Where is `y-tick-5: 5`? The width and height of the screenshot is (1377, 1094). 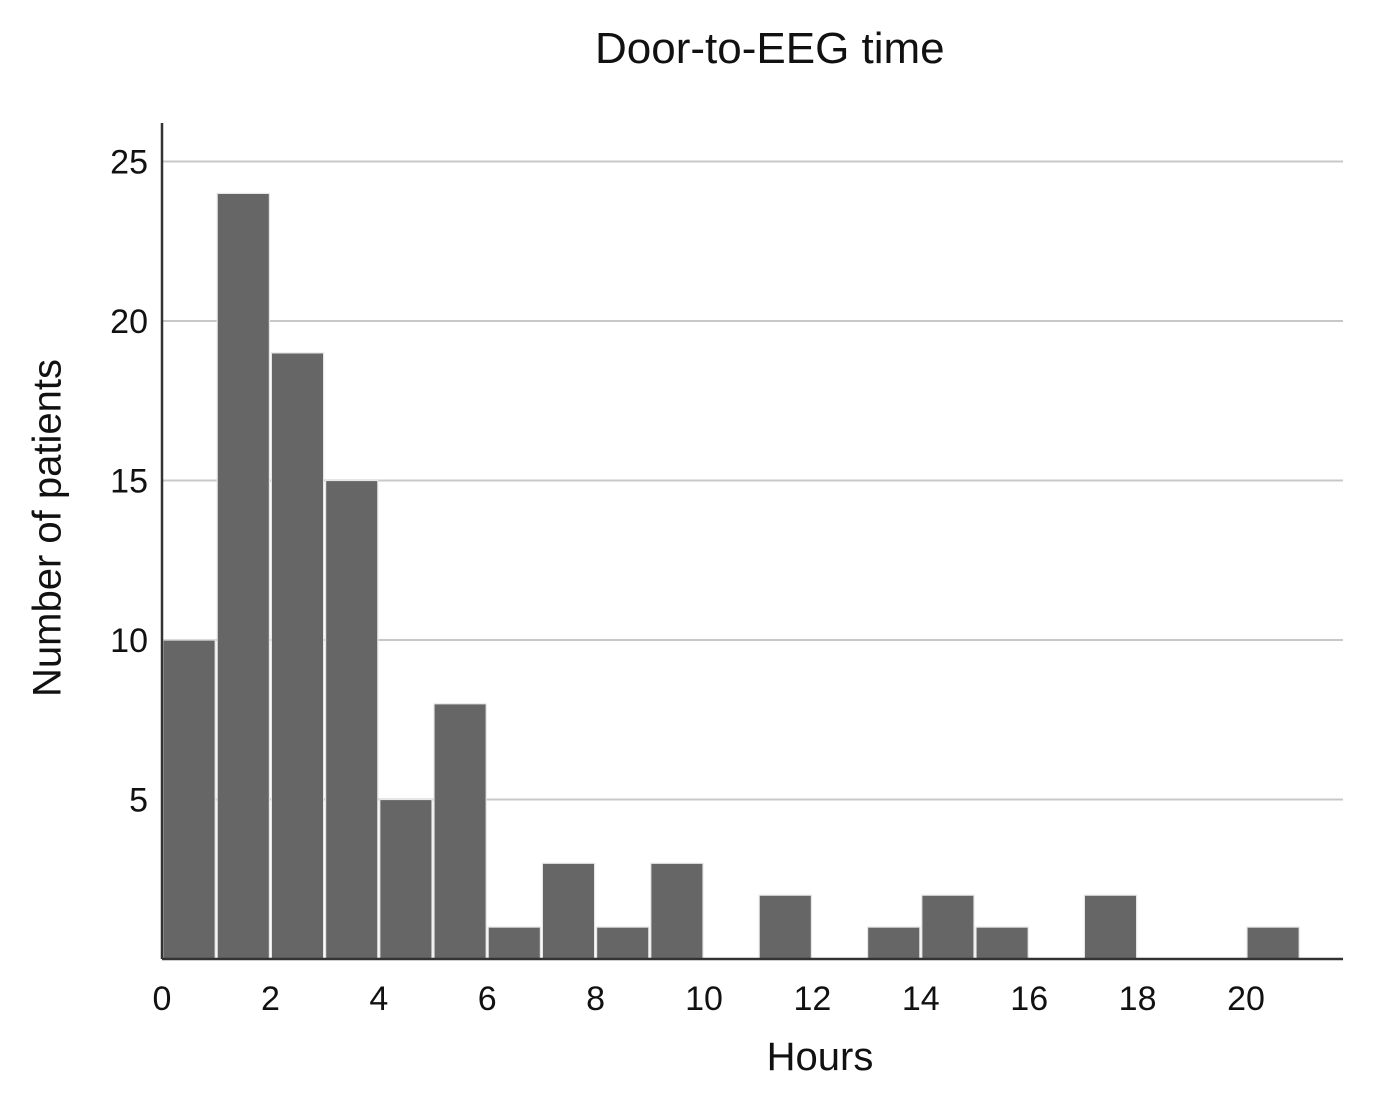
y-tick-5: 5 is located at coordinates (138, 801).